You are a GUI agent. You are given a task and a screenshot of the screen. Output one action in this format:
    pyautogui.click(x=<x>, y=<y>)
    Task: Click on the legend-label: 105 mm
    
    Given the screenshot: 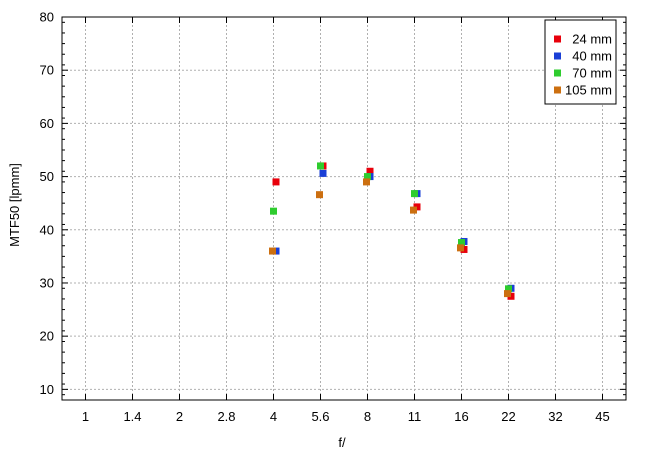 What is the action you would take?
    pyautogui.click(x=588, y=90)
    